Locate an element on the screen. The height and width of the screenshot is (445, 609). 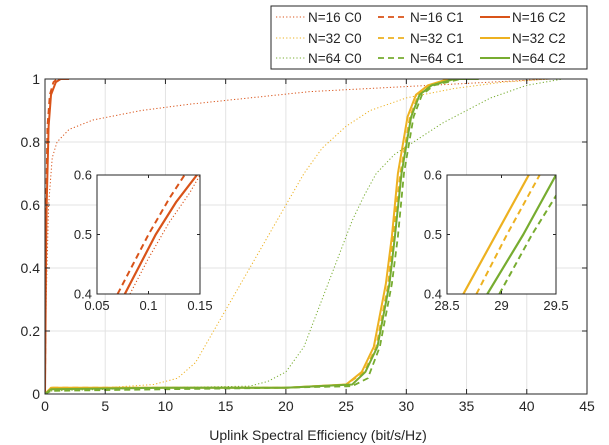
main-x-tick-label-7: 35 is located at coordinates (467, 406).